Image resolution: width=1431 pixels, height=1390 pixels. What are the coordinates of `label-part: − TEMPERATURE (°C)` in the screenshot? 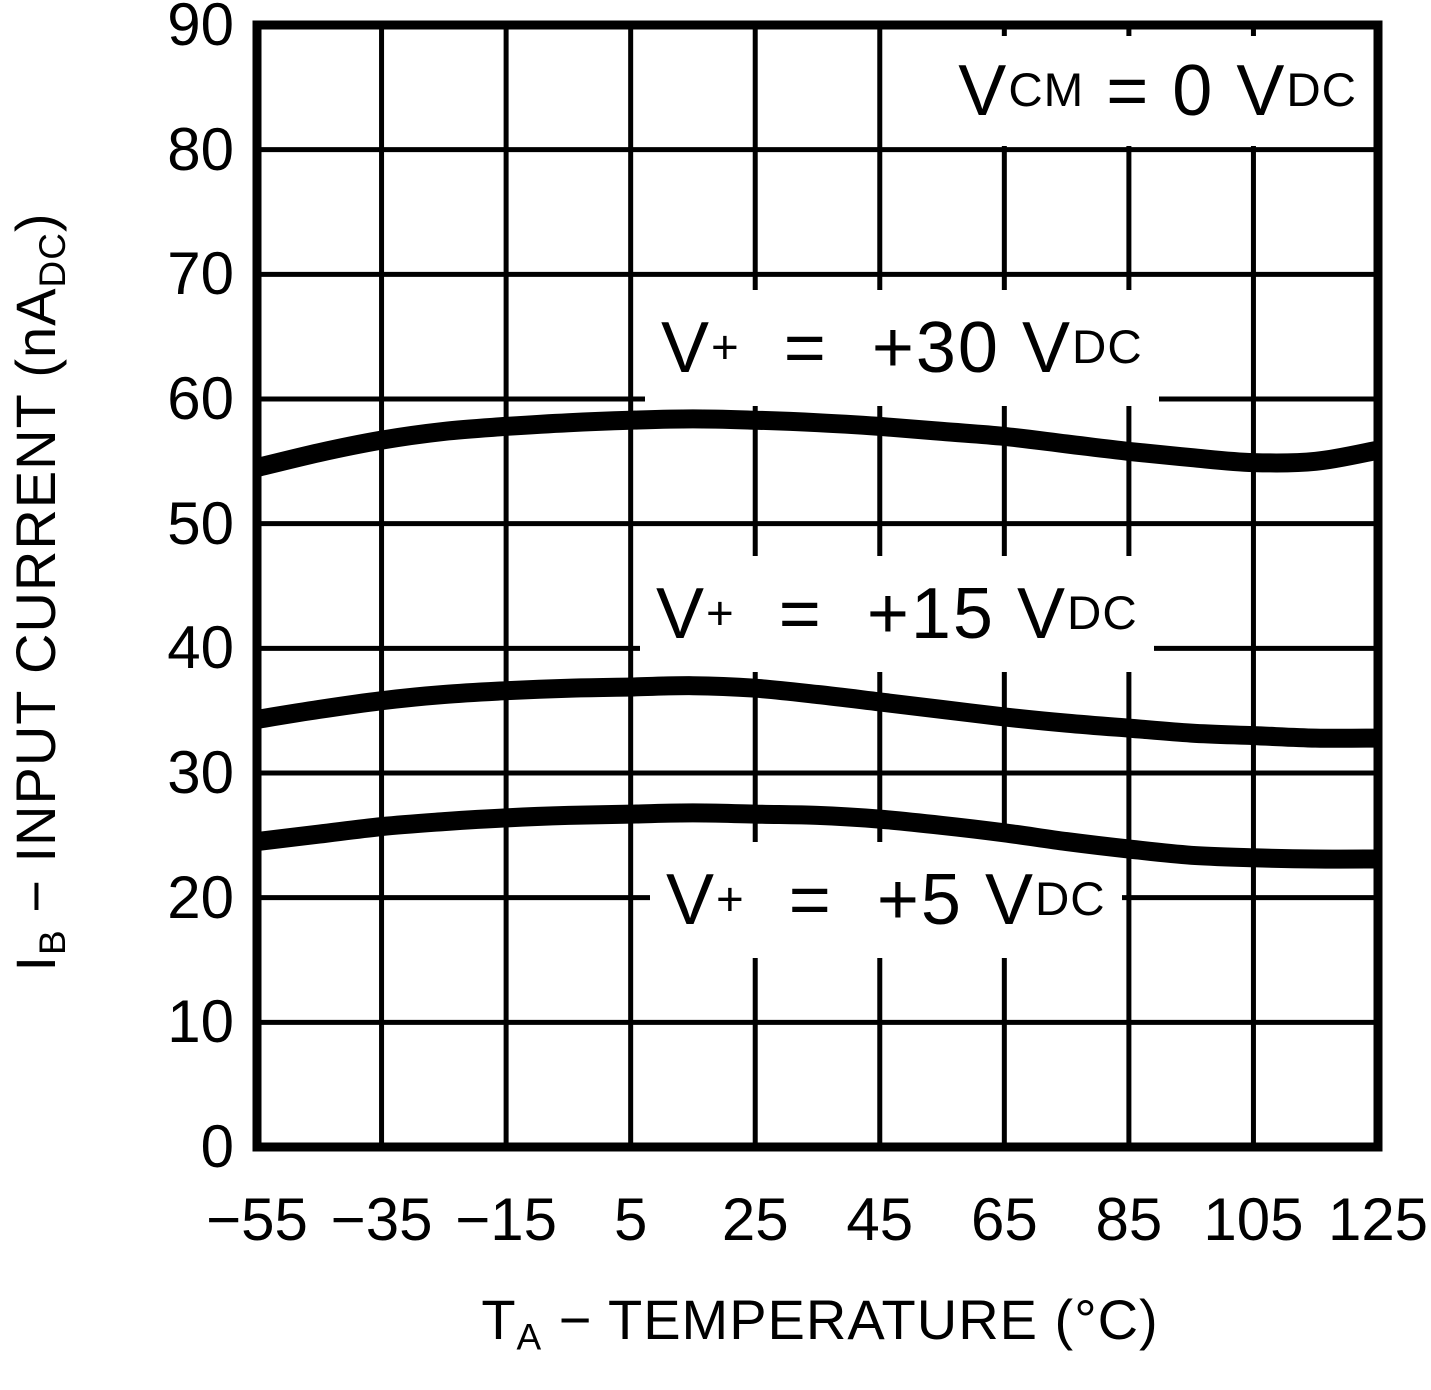 It's located at (850, 1319).